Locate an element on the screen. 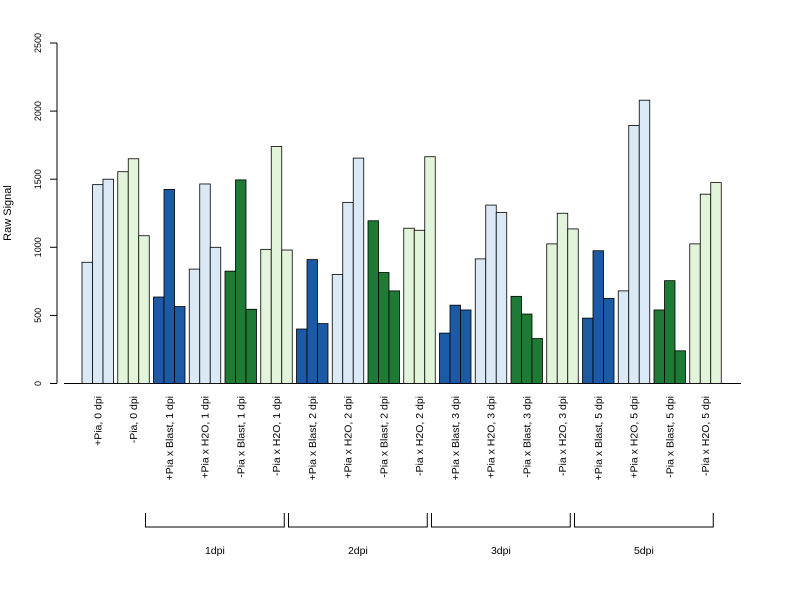  x-tick-label: +Pia x H2O, 5 dpi is located at coordinates (635, 437).